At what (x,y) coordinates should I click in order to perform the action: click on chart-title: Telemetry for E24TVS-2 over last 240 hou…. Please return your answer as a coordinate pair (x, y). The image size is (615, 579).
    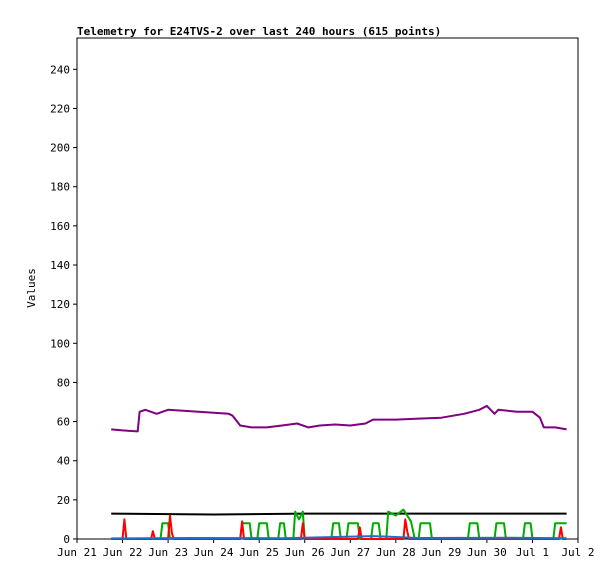
    Looking at the image, I should click on (259, 31).